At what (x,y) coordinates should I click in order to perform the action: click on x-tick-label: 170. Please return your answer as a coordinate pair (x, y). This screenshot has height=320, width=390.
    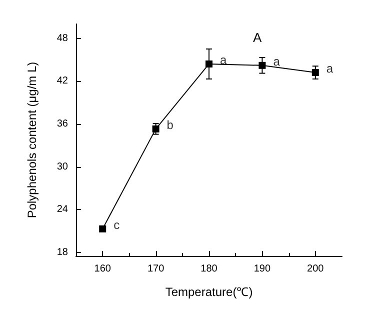
    Looking at the image, I should click on (156, 269).